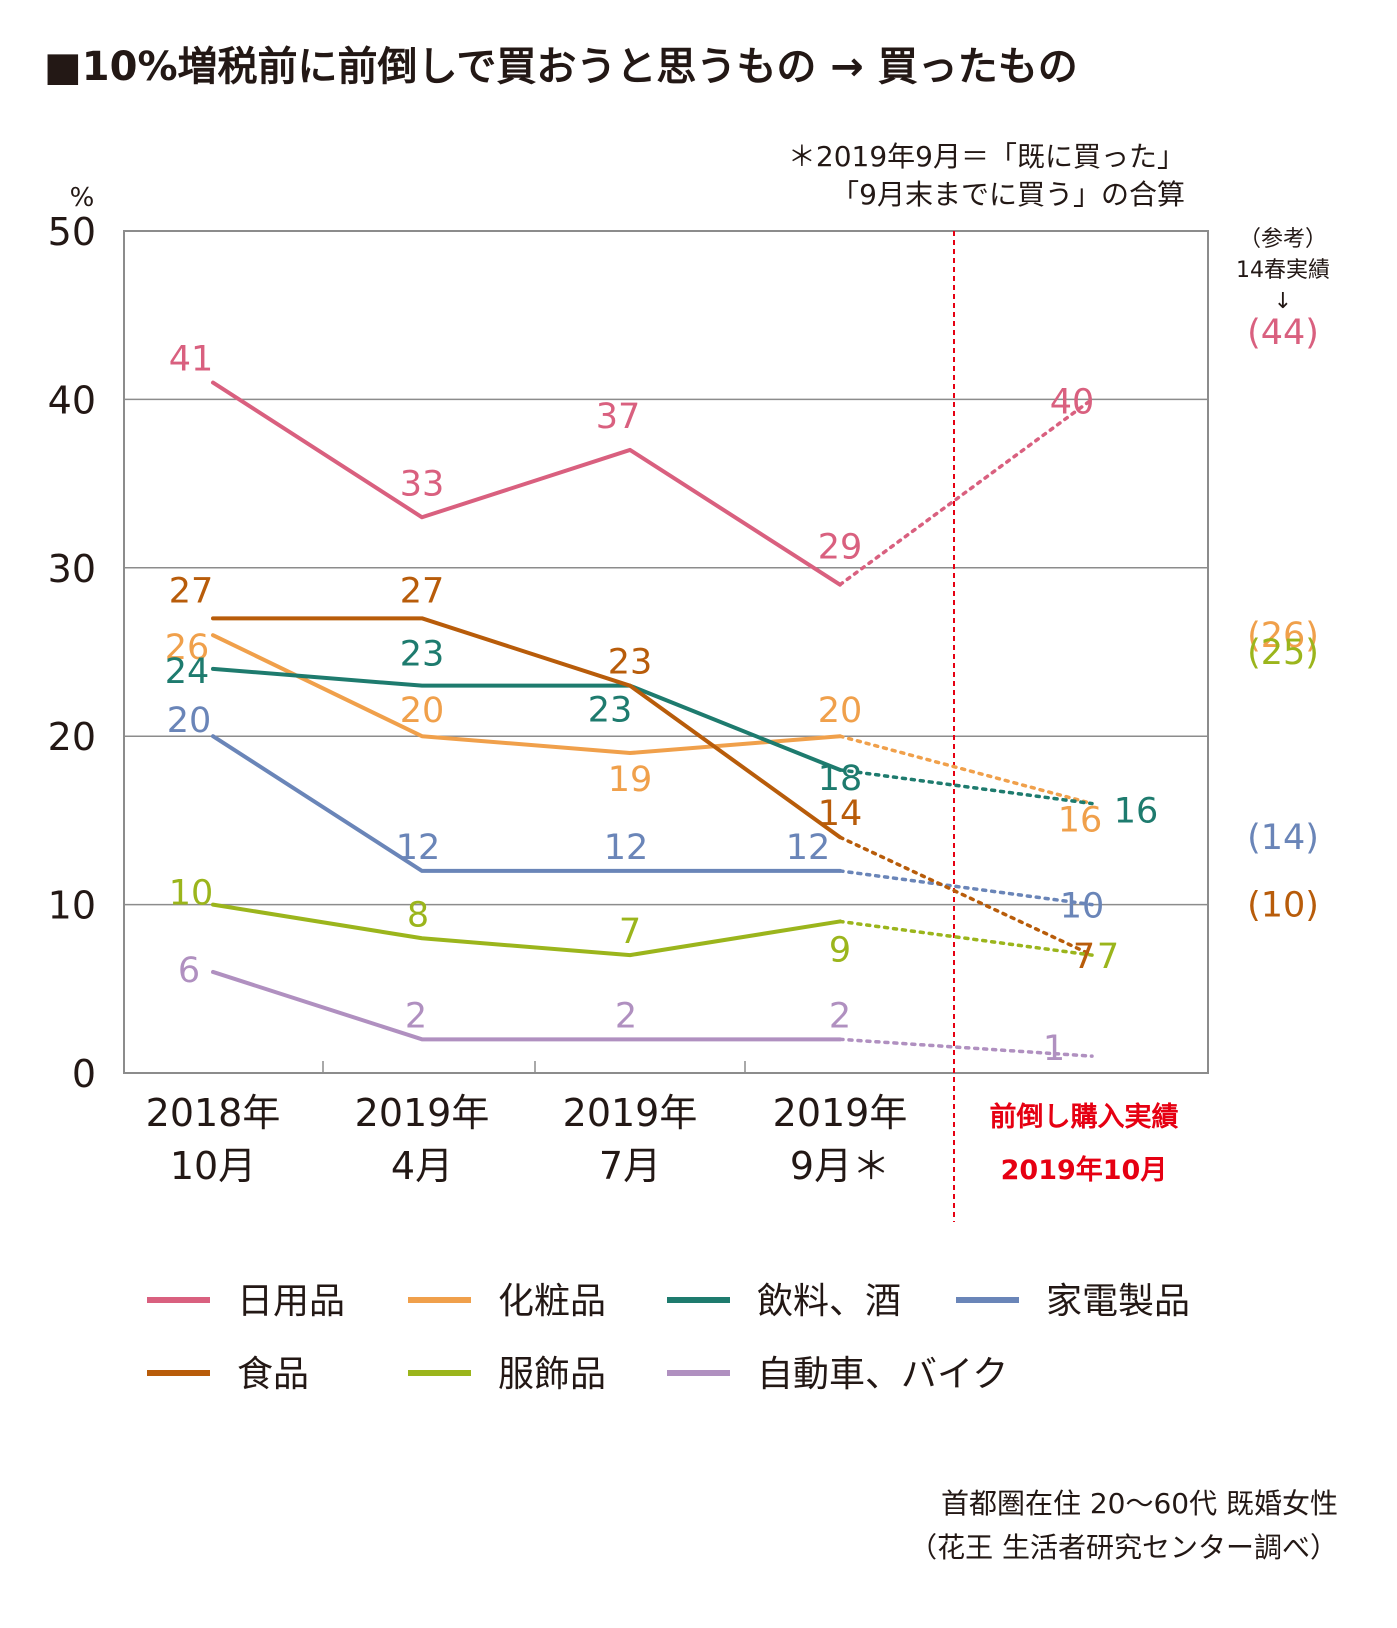 This screenshot has height=1628, width=1397. What do you see at coordinates (552, 1301) in the screenshot?
I see `legend-label: 化粧品` at bounding box center [552, 1301].